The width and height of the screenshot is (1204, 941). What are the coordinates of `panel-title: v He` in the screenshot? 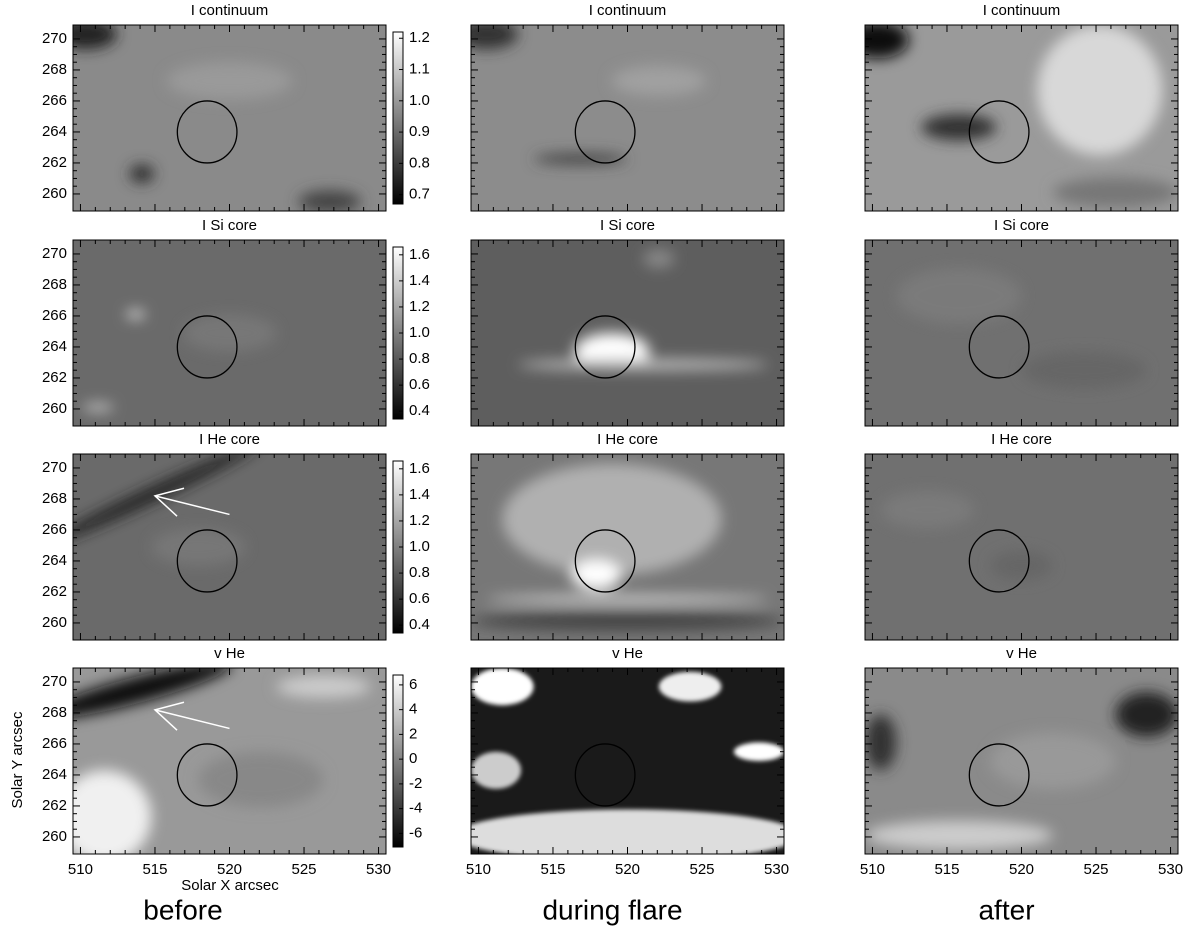 It's located at (1021, 653).